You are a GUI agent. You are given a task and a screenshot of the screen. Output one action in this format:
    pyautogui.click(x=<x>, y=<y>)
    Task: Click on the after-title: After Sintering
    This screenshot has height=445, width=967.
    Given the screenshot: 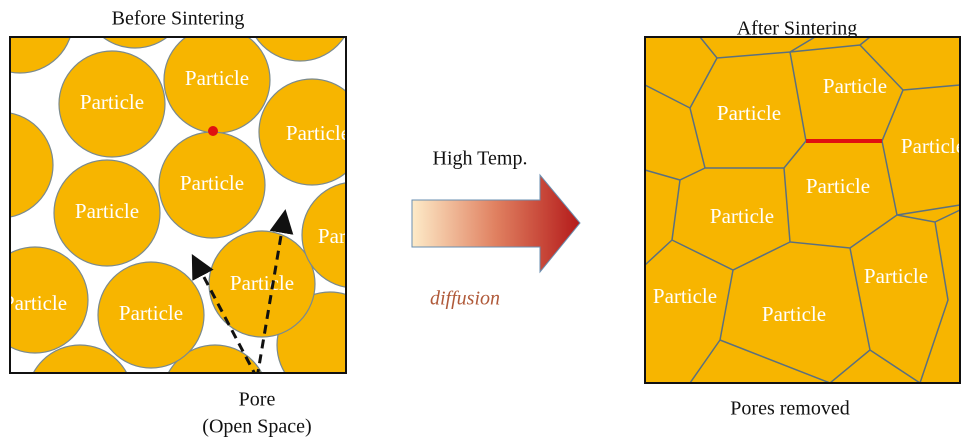 What is the action you would take?
    pyautogui.click(x=797, y=29)
    